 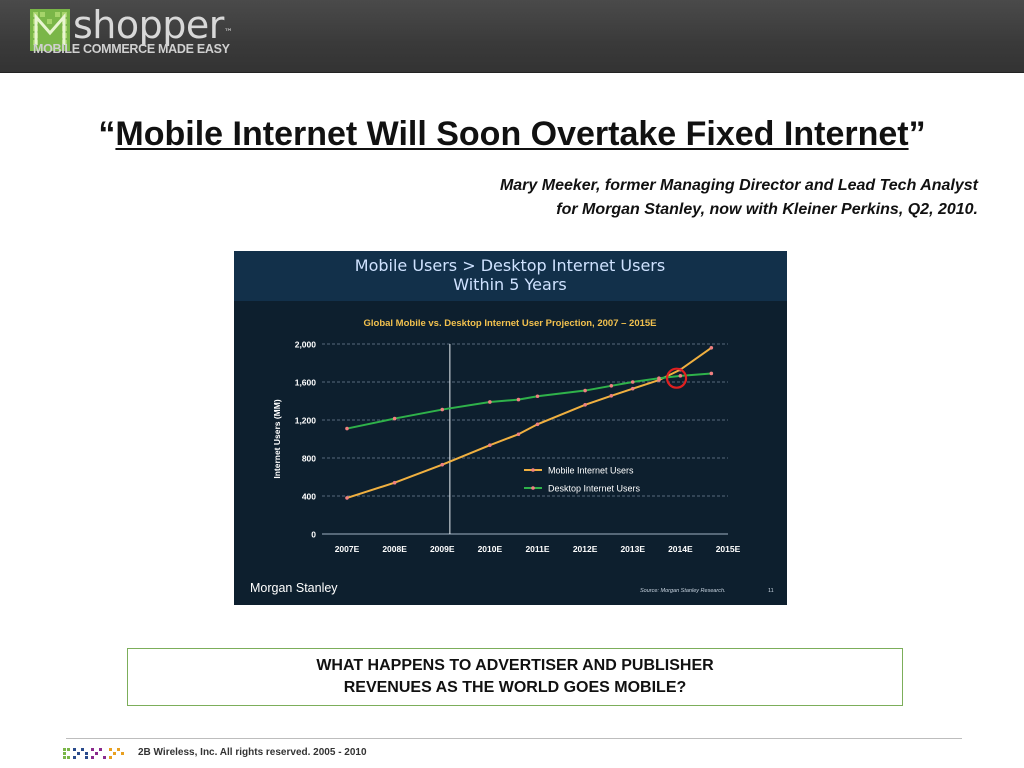 What do you see at coordinates (313, 535) in the screenshot?
I see `y-tick-label: 0` at bounding box center [313, 535].